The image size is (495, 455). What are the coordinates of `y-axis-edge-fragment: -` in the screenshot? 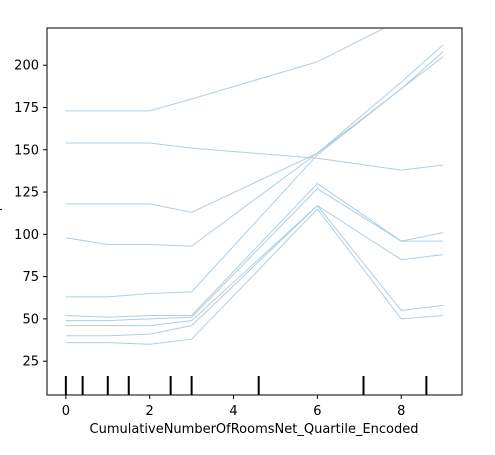 It's located at (1, 209).